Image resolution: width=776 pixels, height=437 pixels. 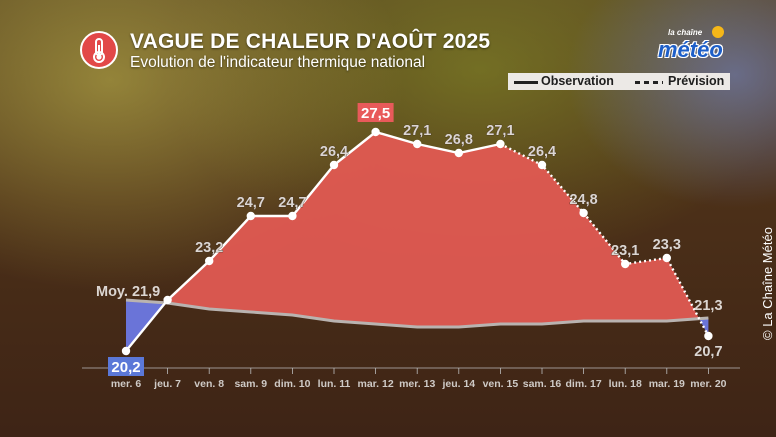 I want to click on min-value-badge, so click(x=126, y=366).